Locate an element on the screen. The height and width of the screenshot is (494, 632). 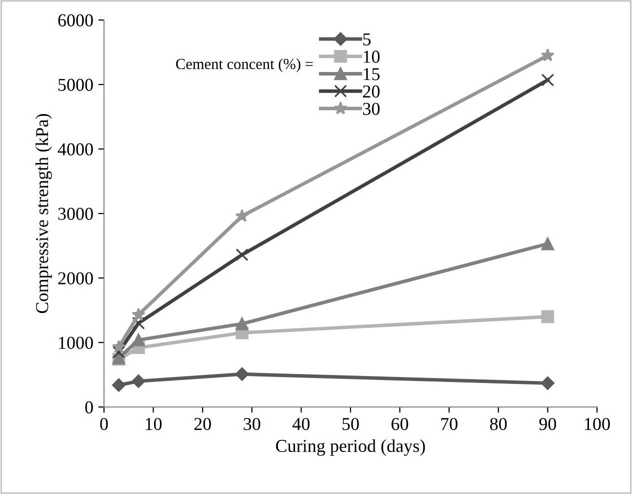
legend-label: 30 is located at coordinates (371, 109).